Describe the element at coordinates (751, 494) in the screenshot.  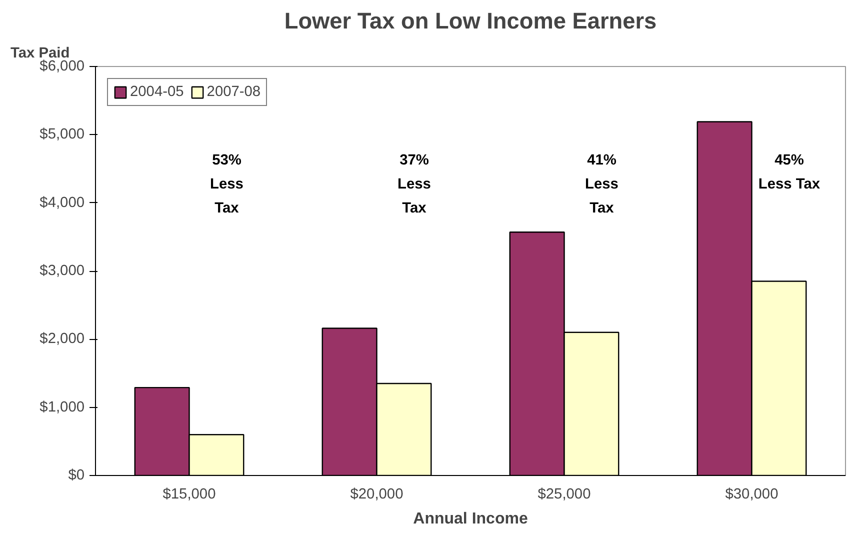
I see `x-tick-label: $30,000` at that location.